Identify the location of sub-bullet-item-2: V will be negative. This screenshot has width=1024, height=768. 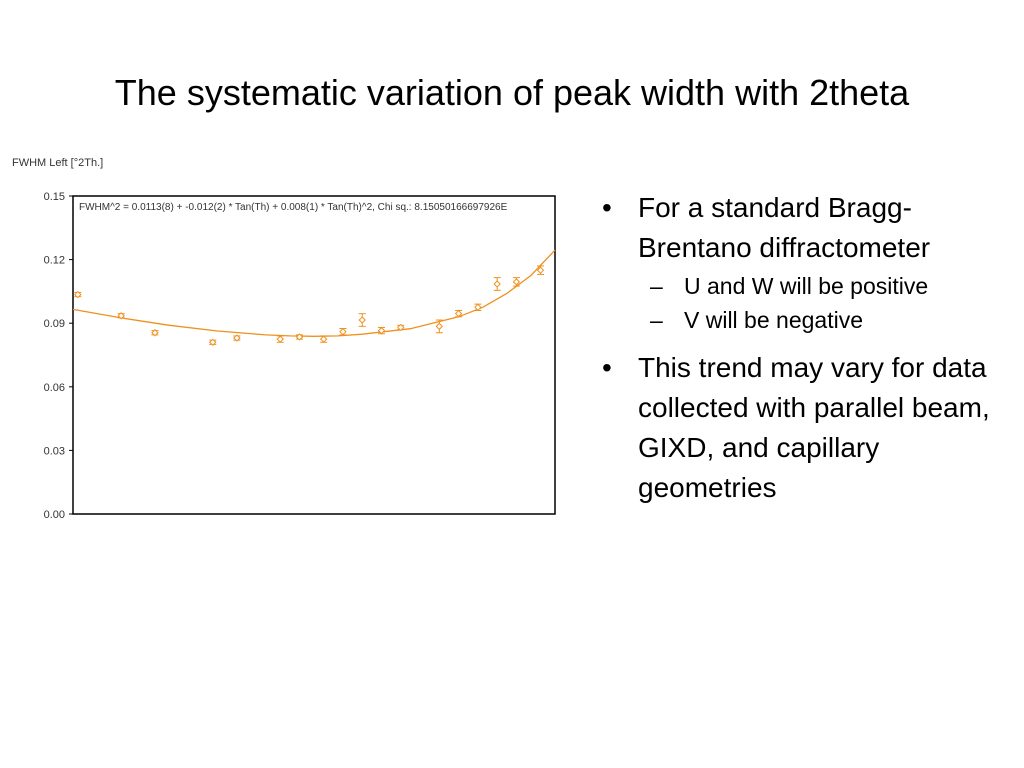
(801, 320).